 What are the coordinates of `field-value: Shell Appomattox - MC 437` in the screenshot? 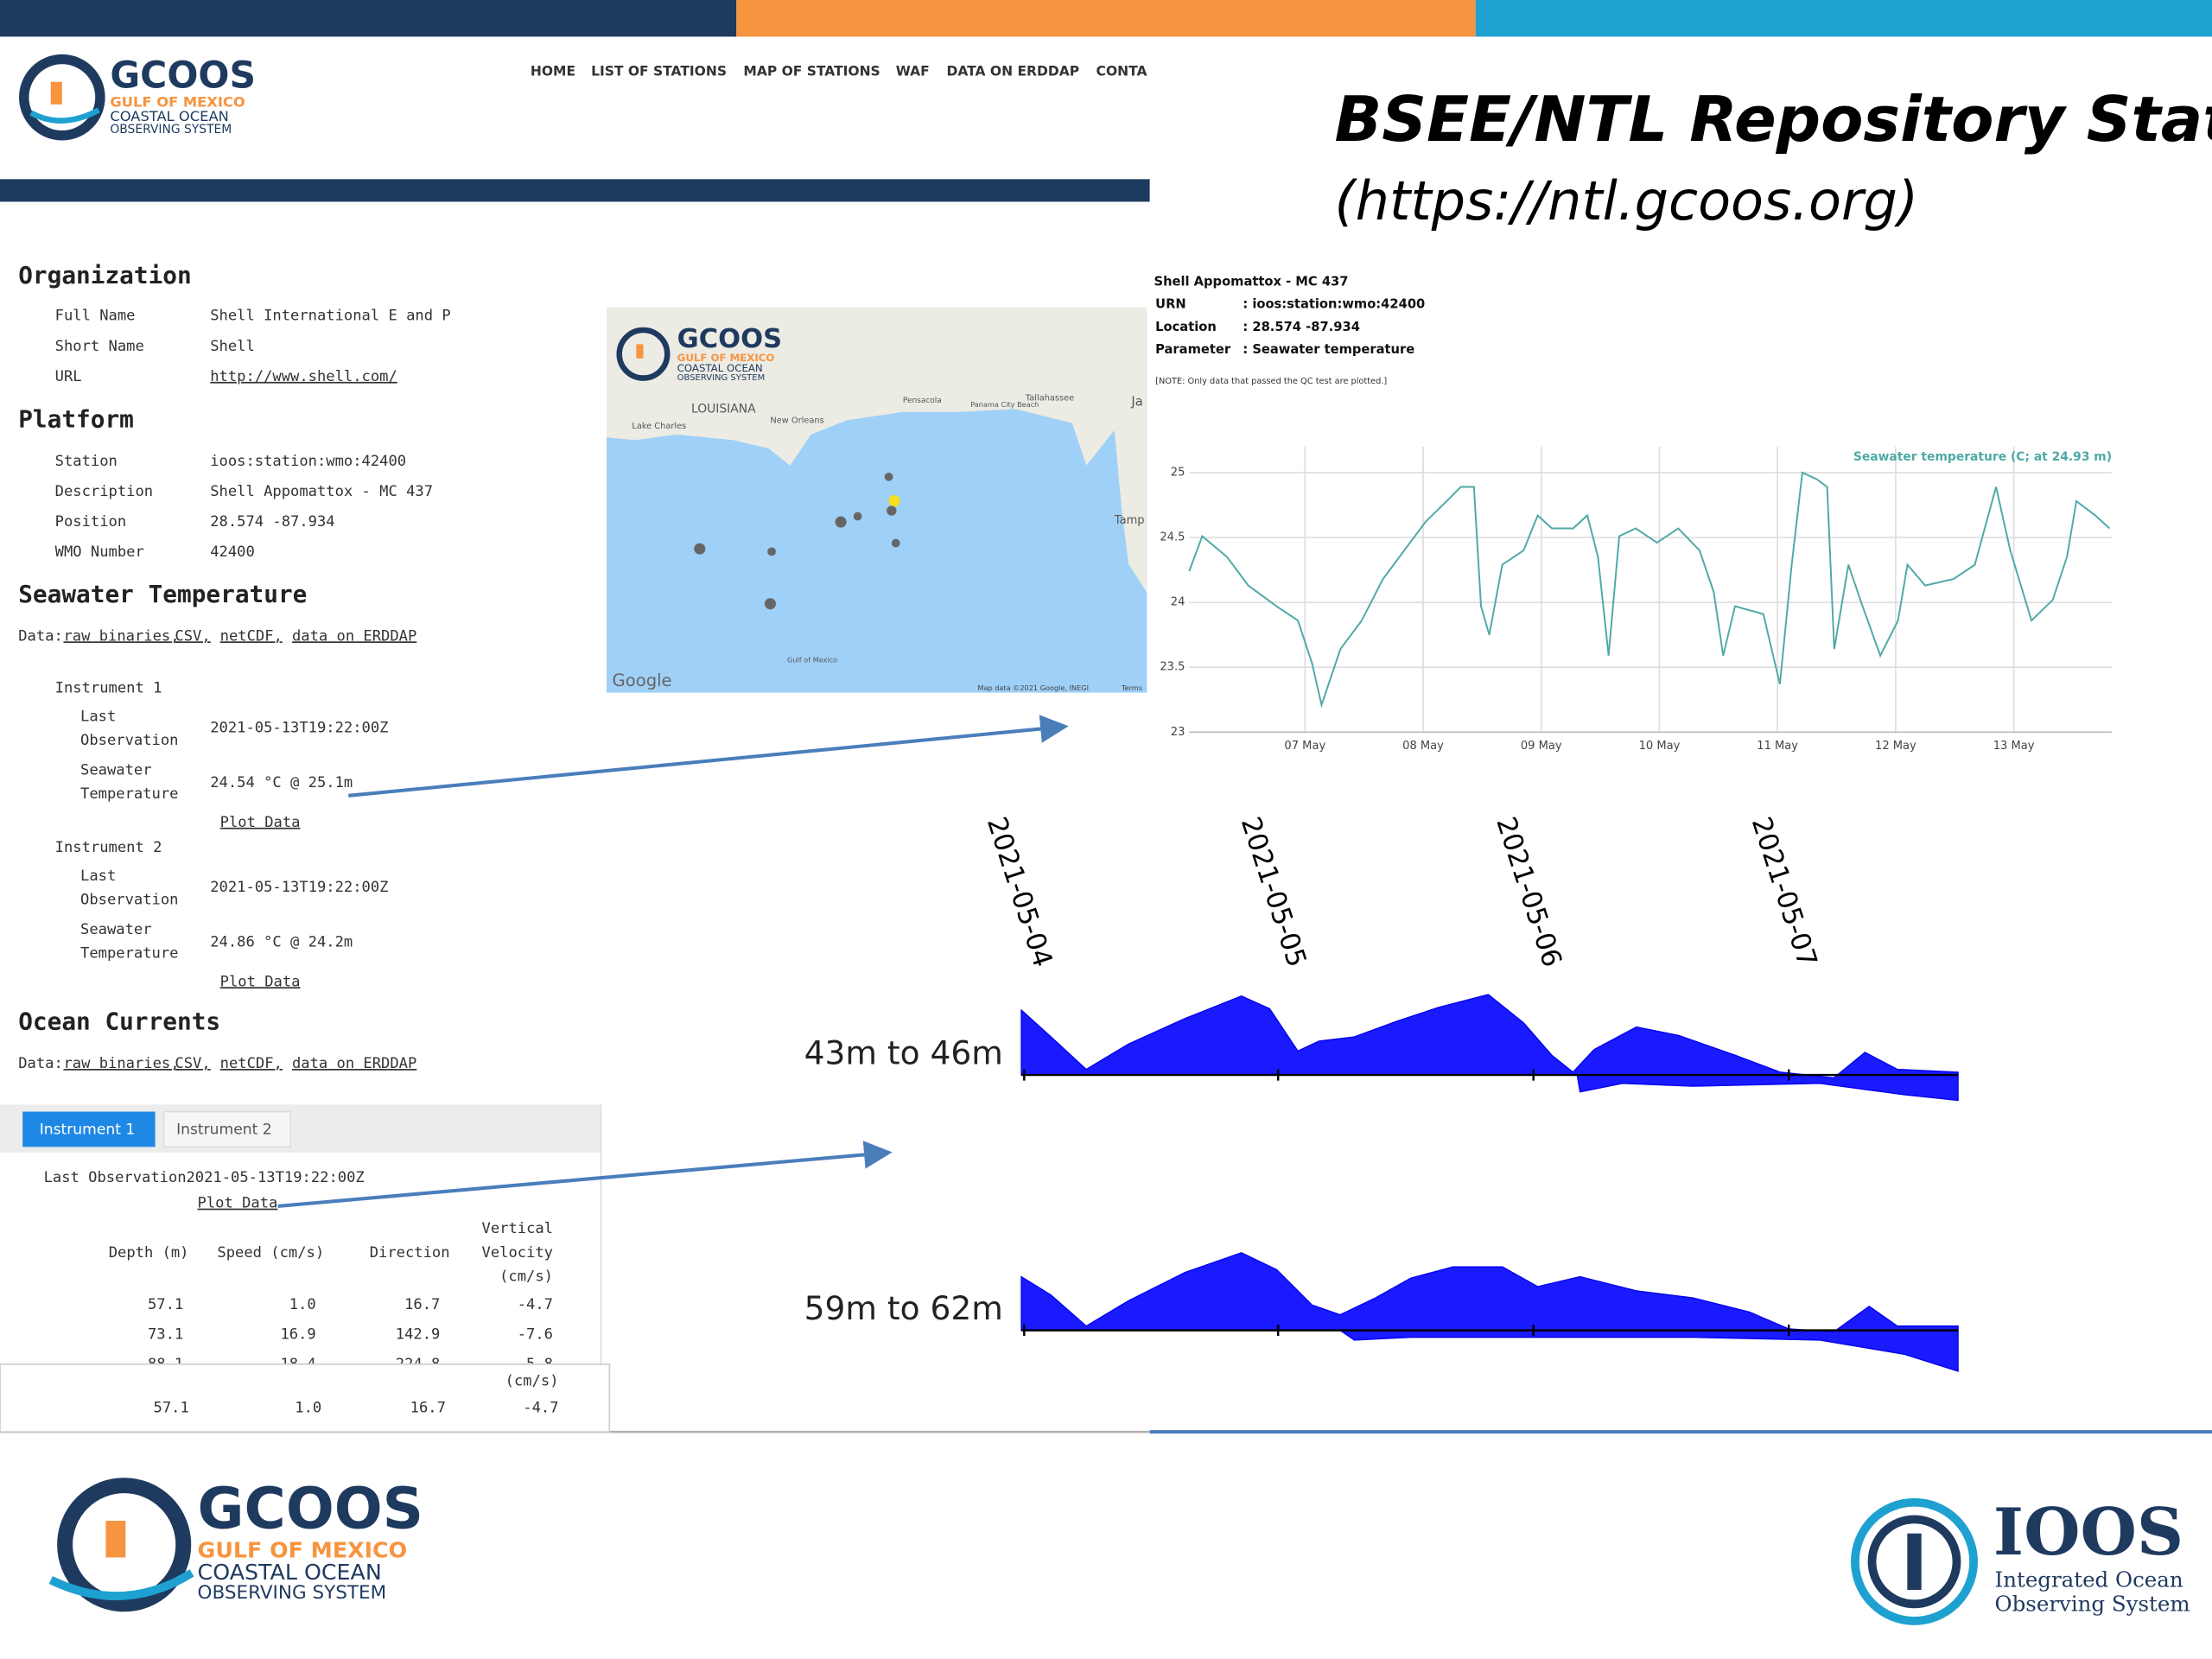 It's located at (321, 491).